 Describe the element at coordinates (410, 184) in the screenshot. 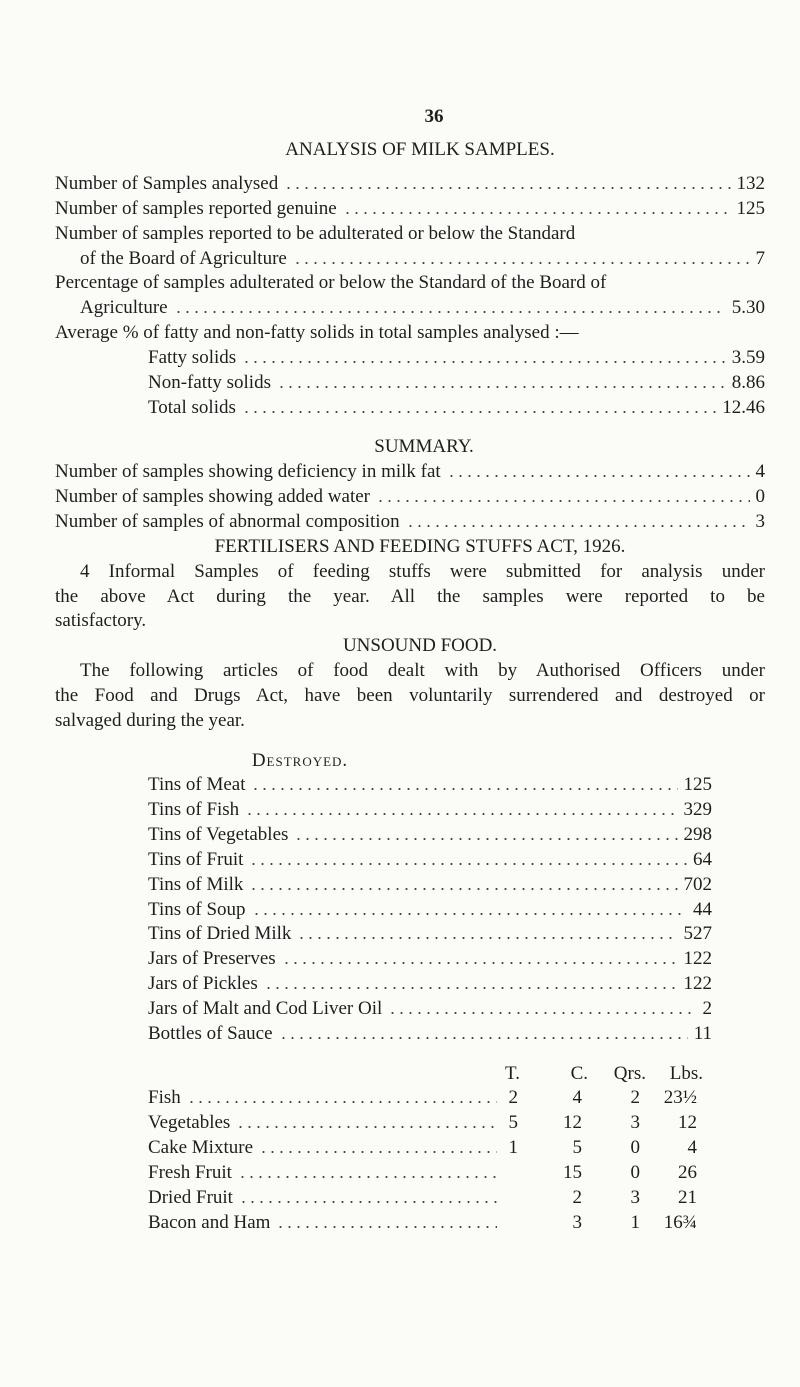

I see `data-row: Number of Samples analysed 132` at that location.